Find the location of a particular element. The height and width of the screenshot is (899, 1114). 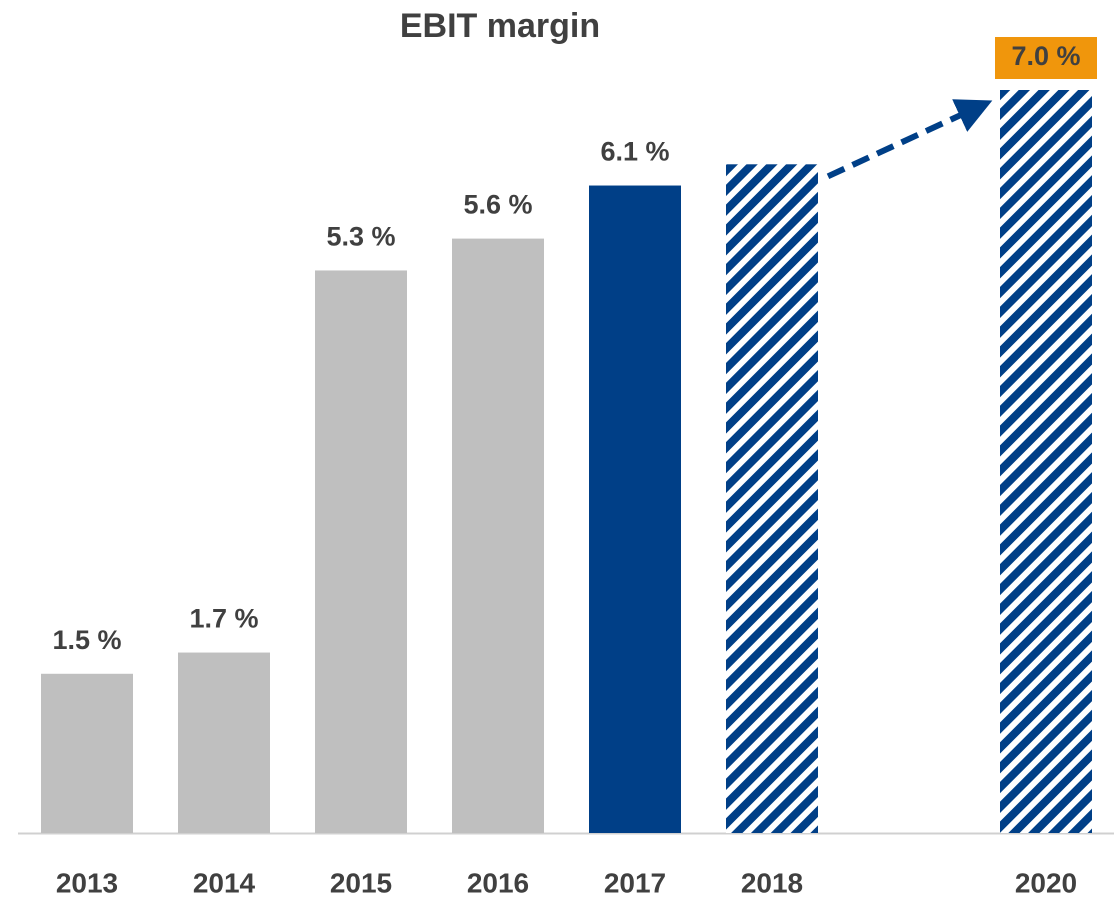

x-tick-label: 2020 is located at coordinates (1046, 882).